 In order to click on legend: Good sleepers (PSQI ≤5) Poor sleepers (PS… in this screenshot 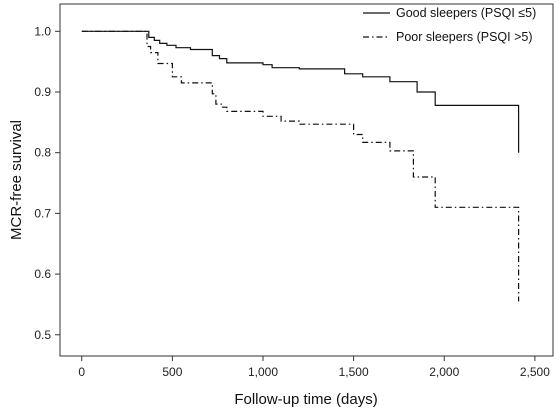, I will do `click(449, 25)`.